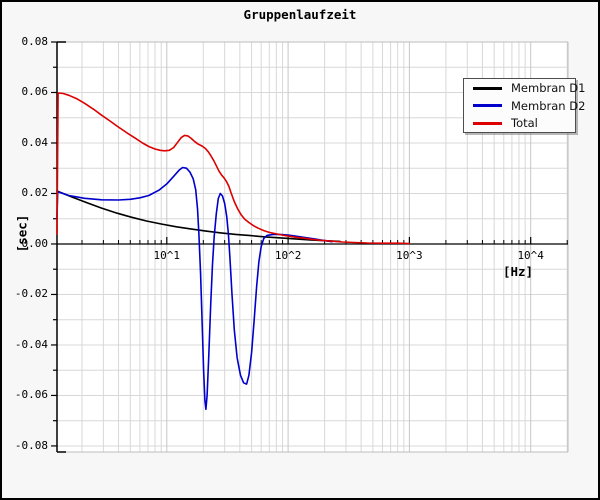 The height and width of the screenshot is (500, 600). What do you see at coordinates (300, 14) in the screenshot?
I see `chart-title: Gruppenlaufzeit` at bounding box center [300, 14].